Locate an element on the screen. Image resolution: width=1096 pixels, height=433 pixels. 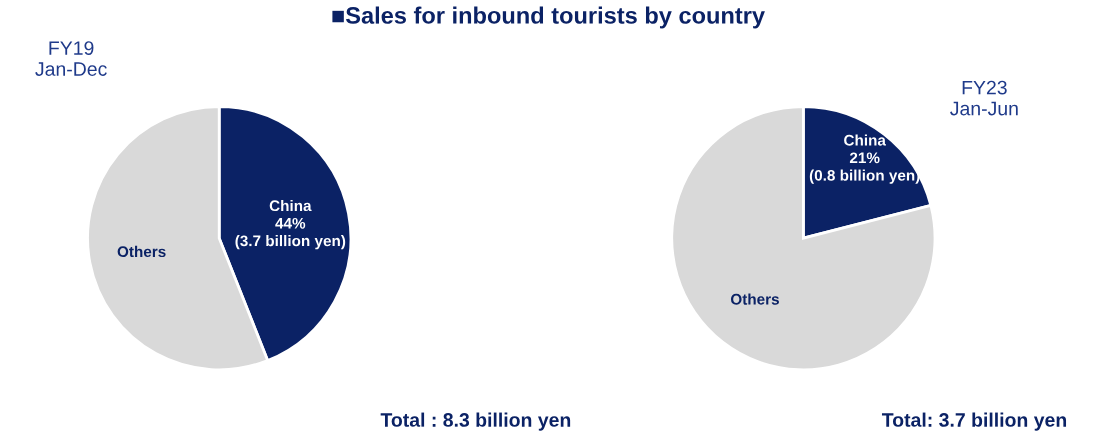
text: Total : 8.3 billion yen is located at coordinates (475, 421).